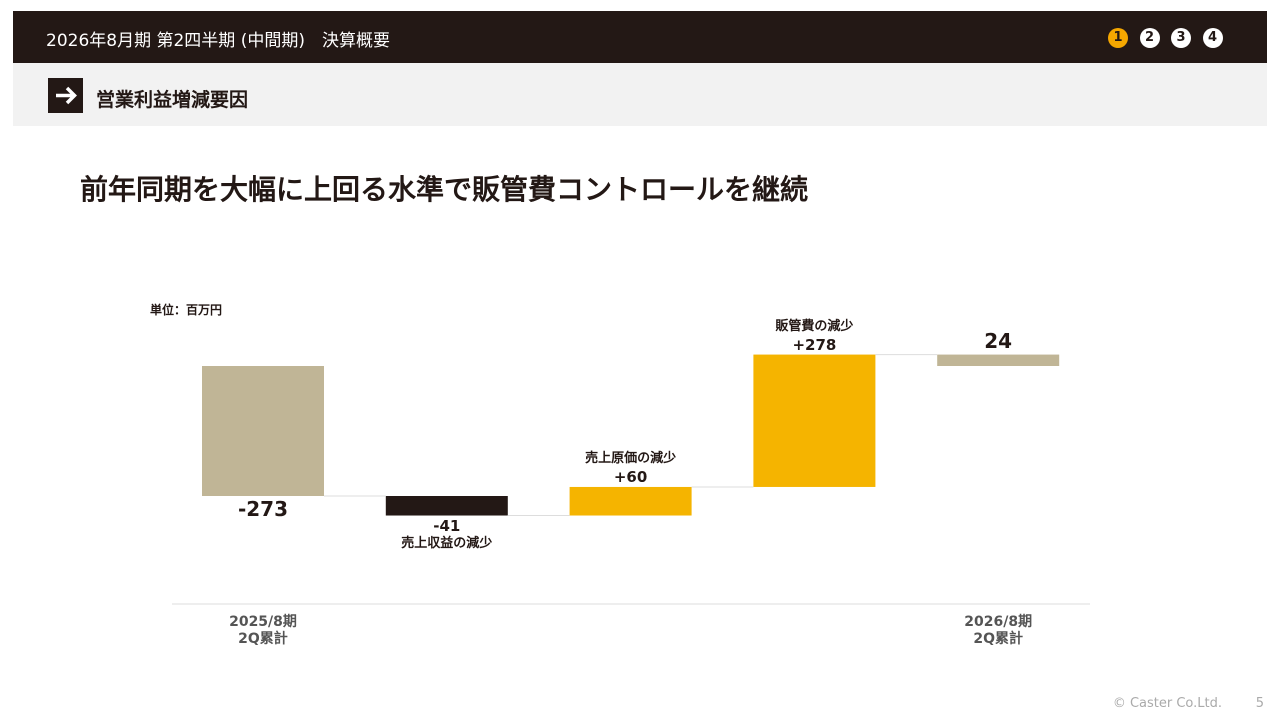 Image resolution: width=1280 pixels, height=720 pixels. Describe the element at coordinates (998, 630) in the screenshot. I see `x-tick-label: 2026/8期 2Q累計` at that location.